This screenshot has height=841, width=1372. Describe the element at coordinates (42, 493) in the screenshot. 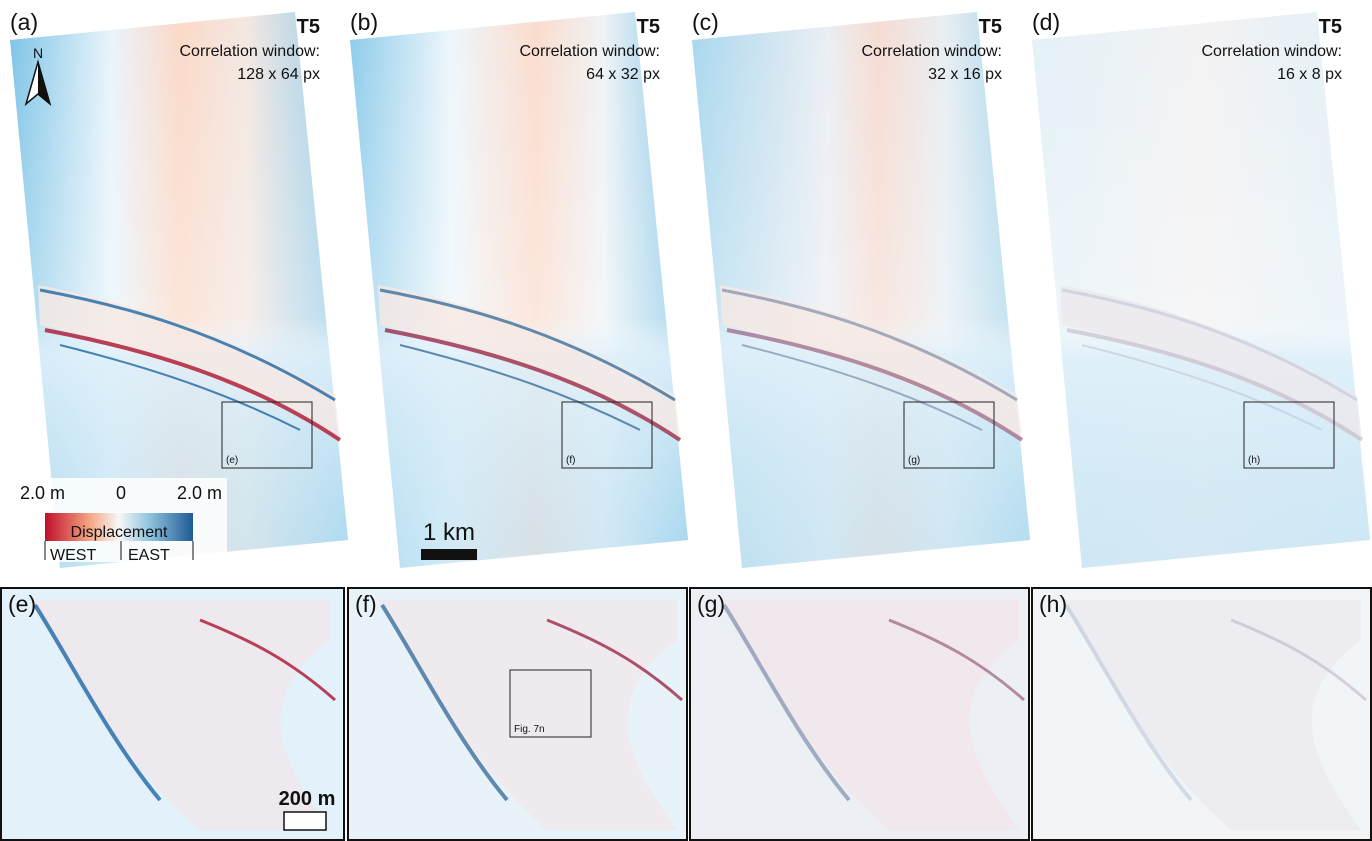

I see `legend-left: 2.0 m` at that location.